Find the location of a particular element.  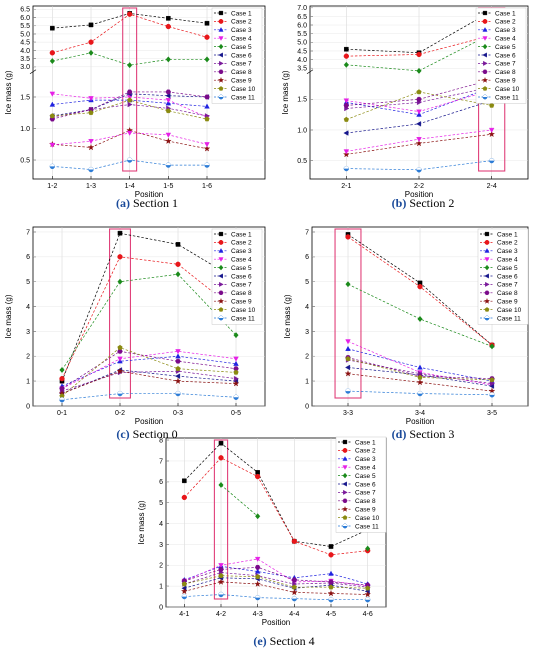

y-tick-label: 1 is located at coordinates (161, 587).